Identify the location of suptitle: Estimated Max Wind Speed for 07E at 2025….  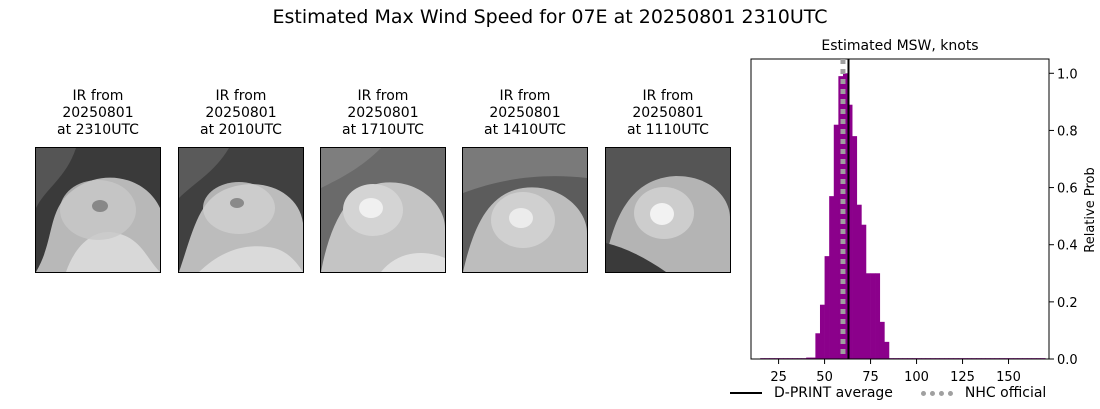
(550, 17).